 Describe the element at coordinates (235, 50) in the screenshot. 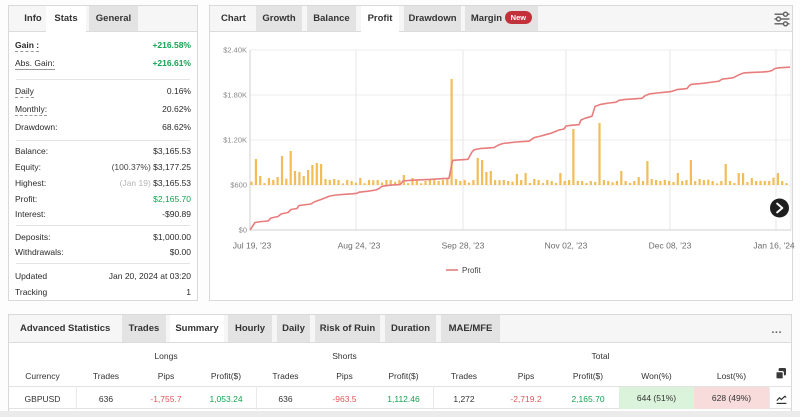

I see `svg-text: $2.40K` at that location.